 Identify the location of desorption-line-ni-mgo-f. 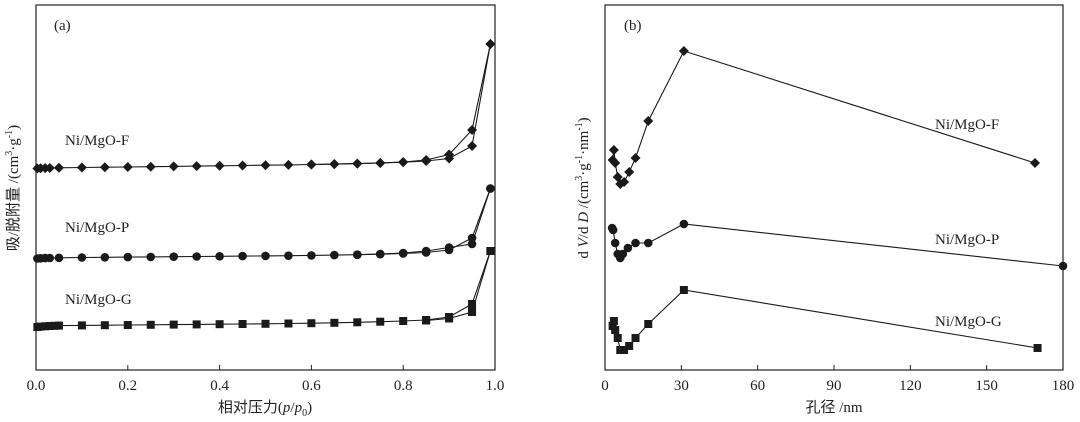
(401, 104).